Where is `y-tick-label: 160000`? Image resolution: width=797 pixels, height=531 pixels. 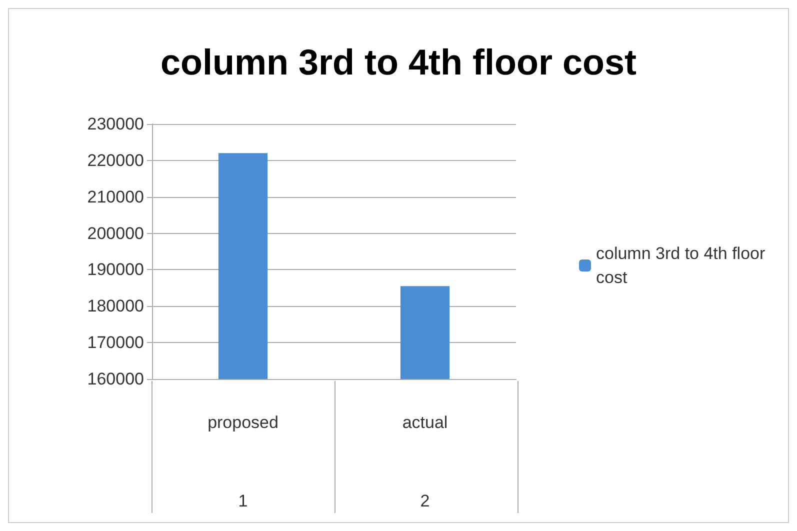
y-tick-label: 160000 is located at coordinates (115, 379).